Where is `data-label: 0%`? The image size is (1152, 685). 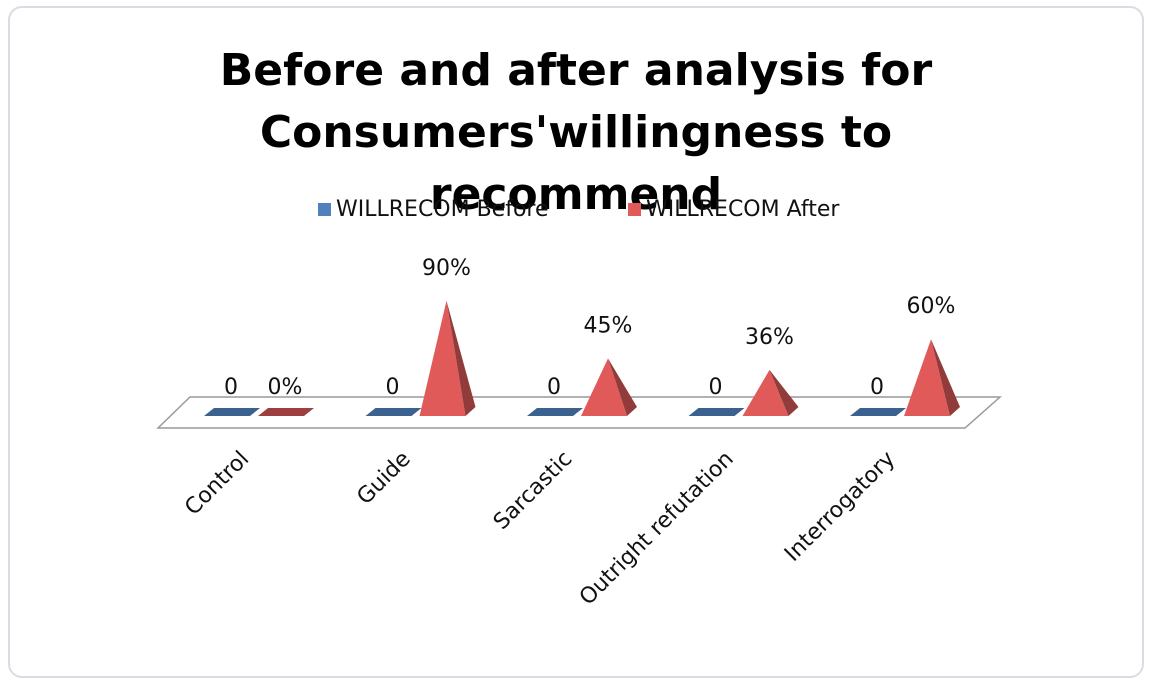
data-label: 0% is located at coordinates (285, 387).